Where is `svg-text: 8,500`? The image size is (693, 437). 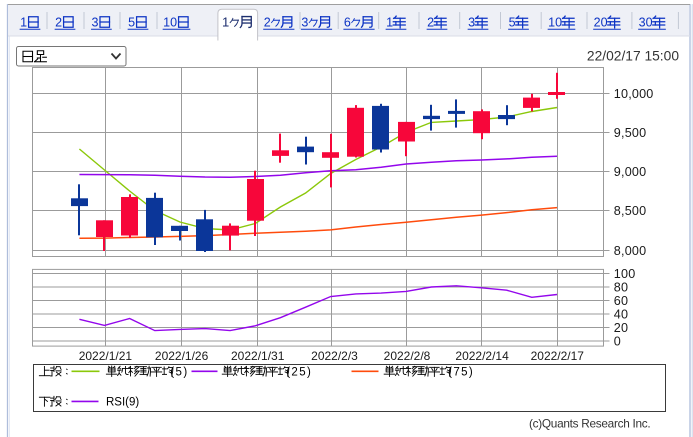
svg-text: 8,500 is located at coordinates (630, 211).